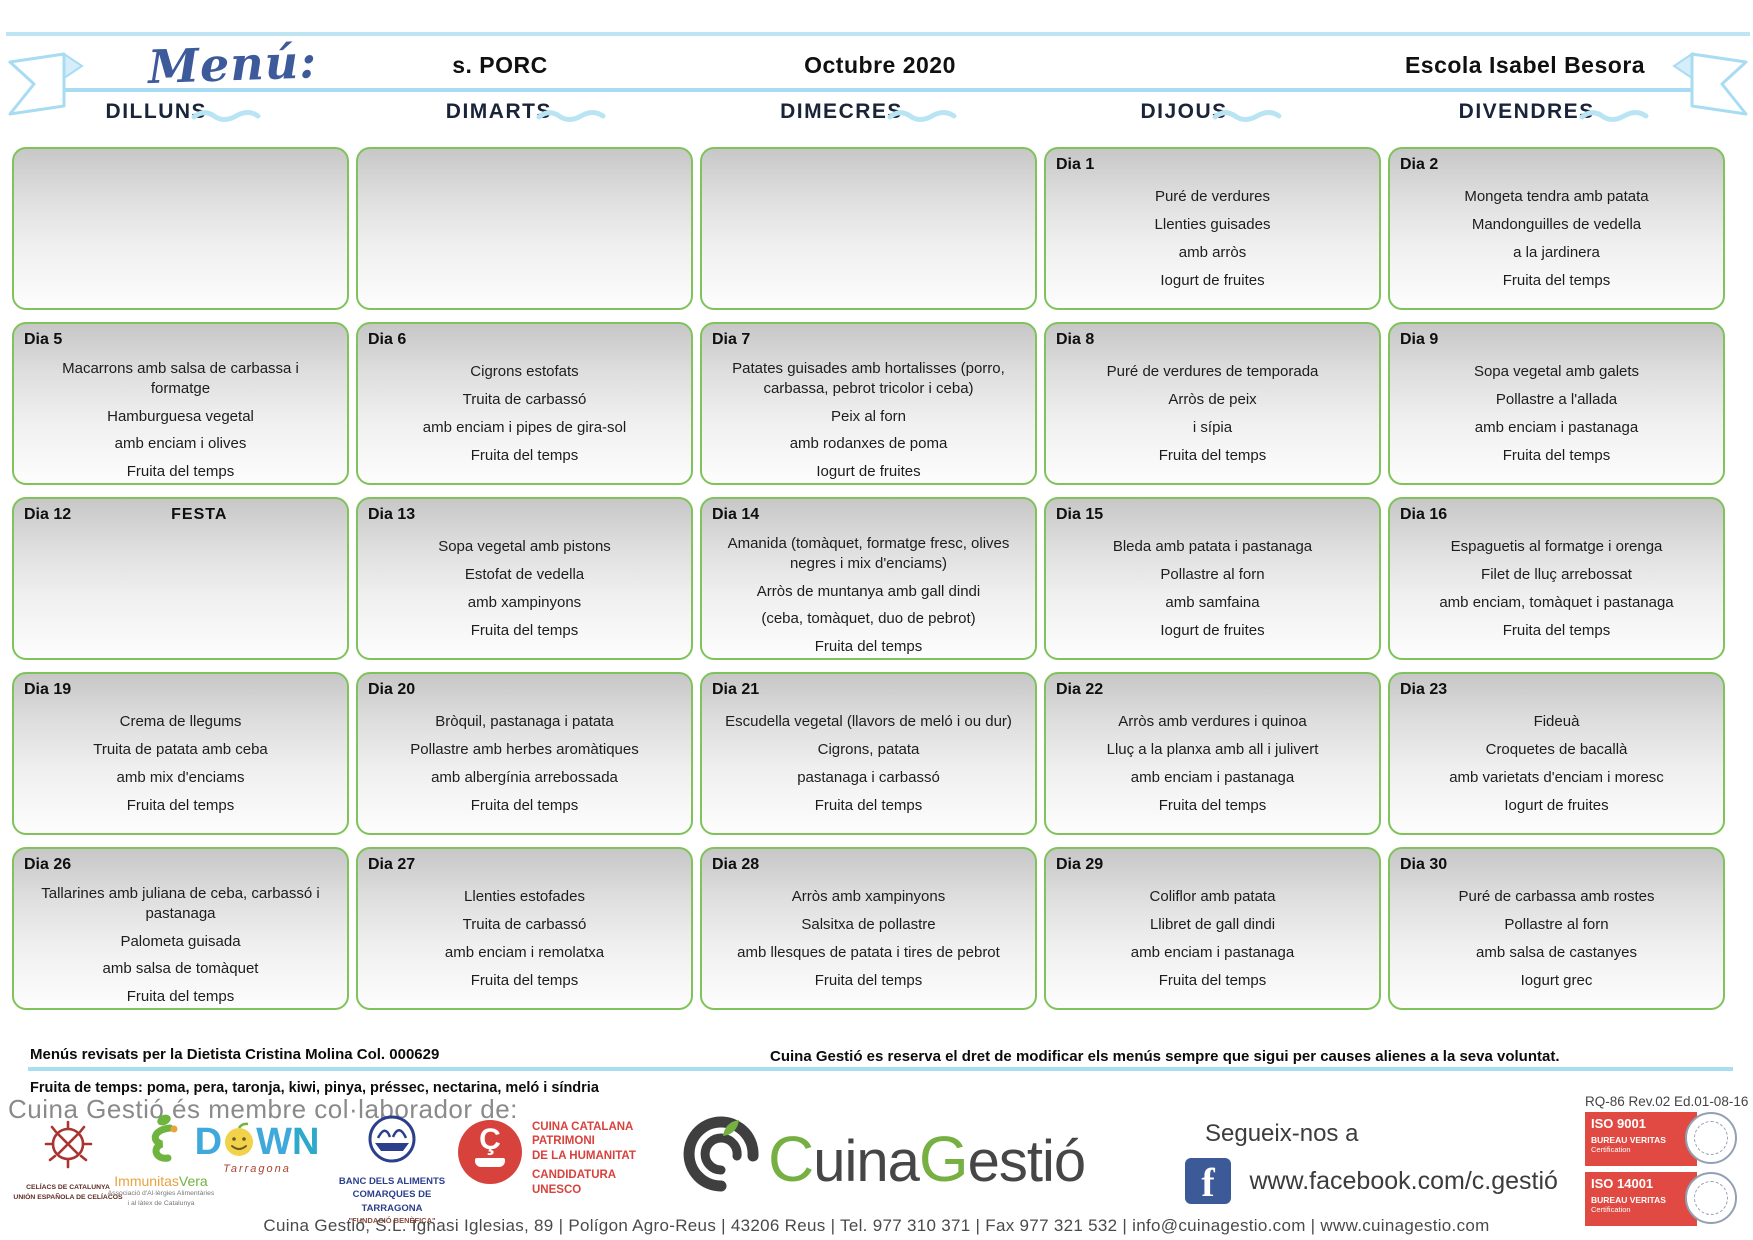  What do you see at coordinates (232, 64) in the screenshot?
I see `page-title: Menú:` at bounding box center [232, 64].